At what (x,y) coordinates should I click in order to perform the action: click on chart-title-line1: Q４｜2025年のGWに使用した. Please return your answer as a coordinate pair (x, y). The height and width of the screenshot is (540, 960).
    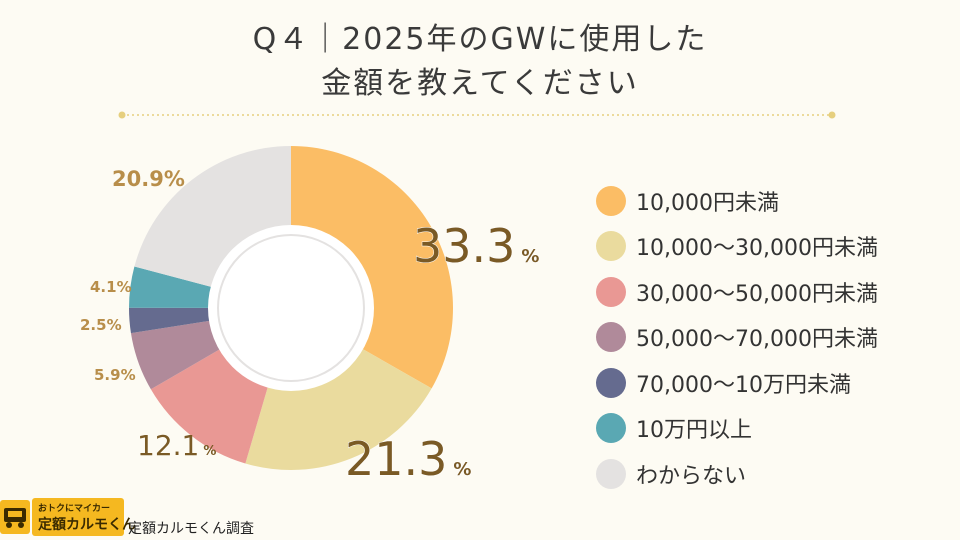
    Looking at the image, I should click on (480, 39).